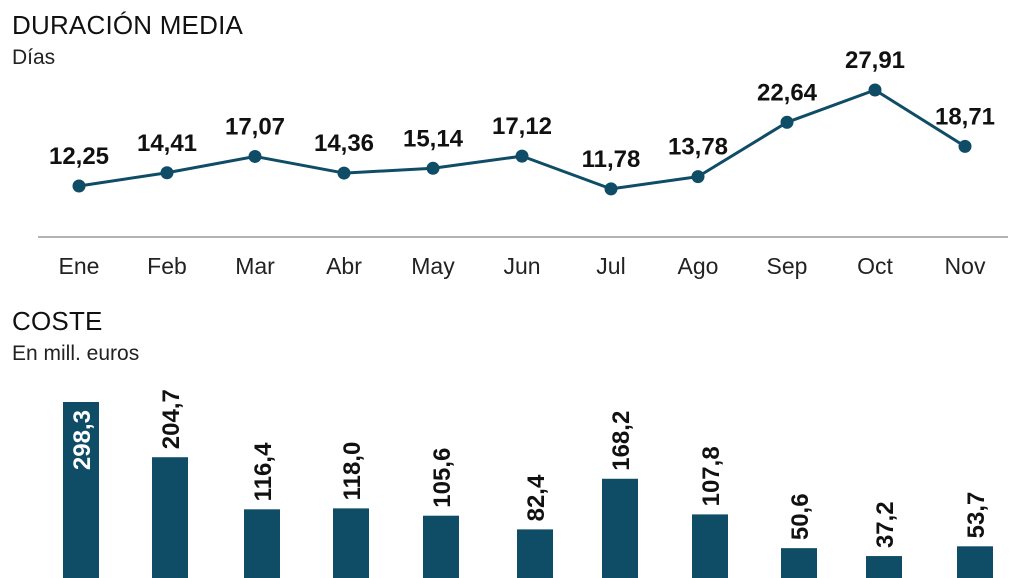 The image size is (1028, 578). Describe the element at coordinates (255, 266) in the screenshot. I see `x-tick-label: Mar` at that location.